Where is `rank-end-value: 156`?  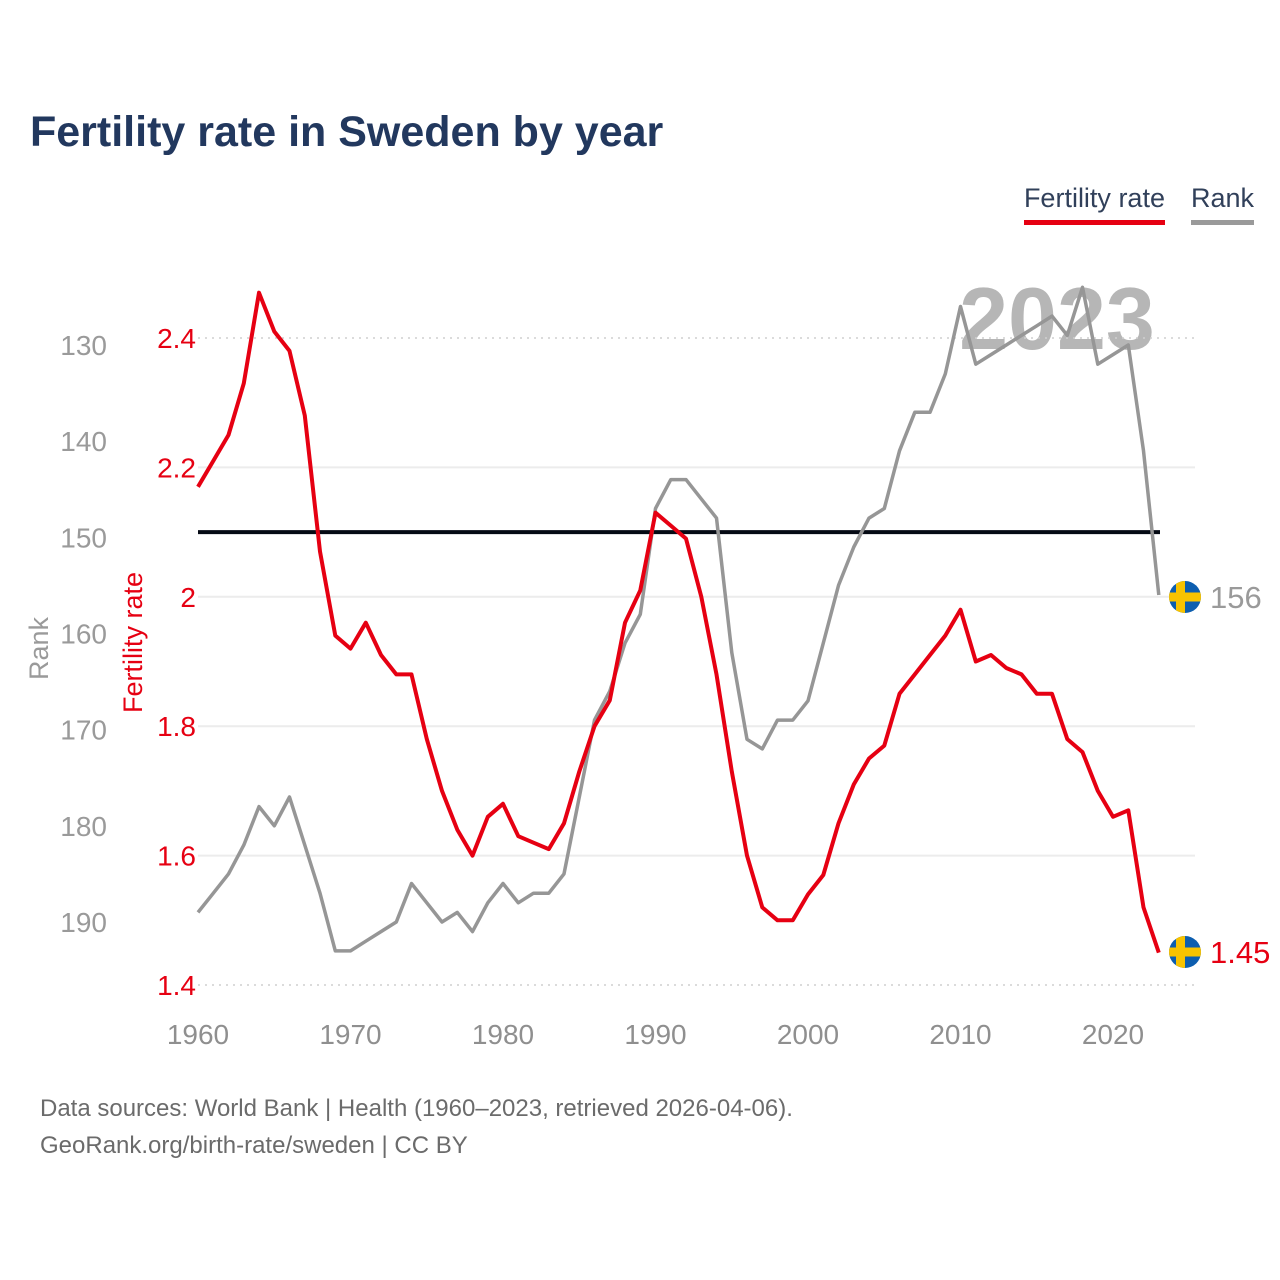 rank-end-value: 156 is located at coordinates (1236, 597).